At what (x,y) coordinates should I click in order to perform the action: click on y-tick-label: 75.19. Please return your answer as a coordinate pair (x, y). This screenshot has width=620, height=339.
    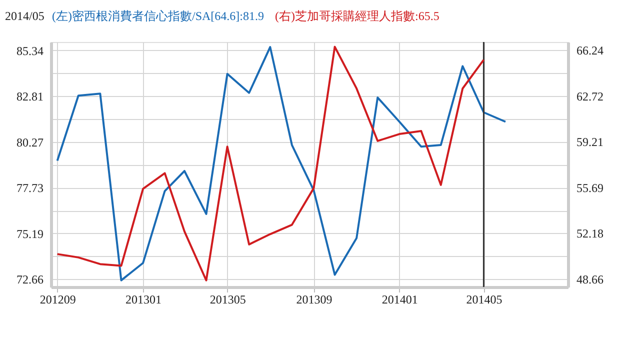
    Looking at the image, I should click on (30, 233).